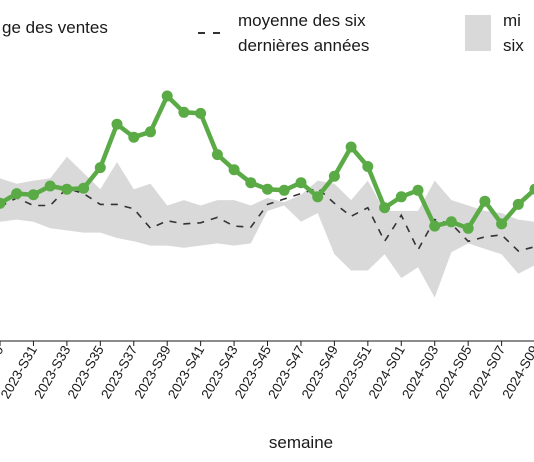 The width and height of the screenshot is (534, 462). I want to click on legend-label-band-line2: six, so click(513, 45).